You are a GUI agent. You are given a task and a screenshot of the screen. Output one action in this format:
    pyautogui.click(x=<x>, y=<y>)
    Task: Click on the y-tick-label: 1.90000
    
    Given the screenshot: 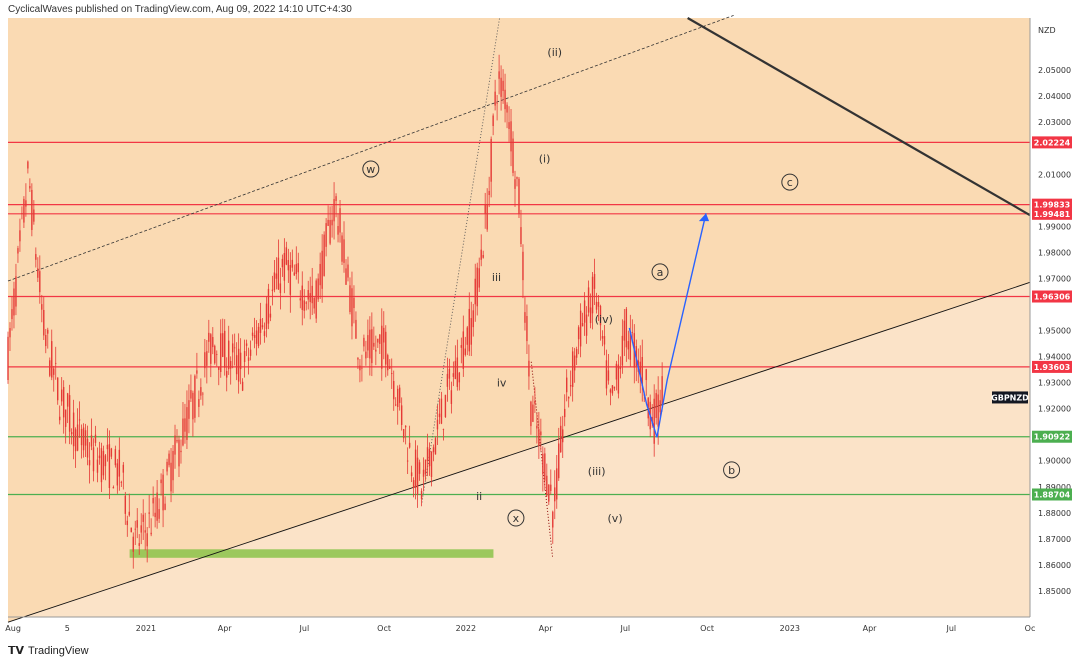 What is the action you would take?
    pyautogui.click(x=1054, y=461)
    